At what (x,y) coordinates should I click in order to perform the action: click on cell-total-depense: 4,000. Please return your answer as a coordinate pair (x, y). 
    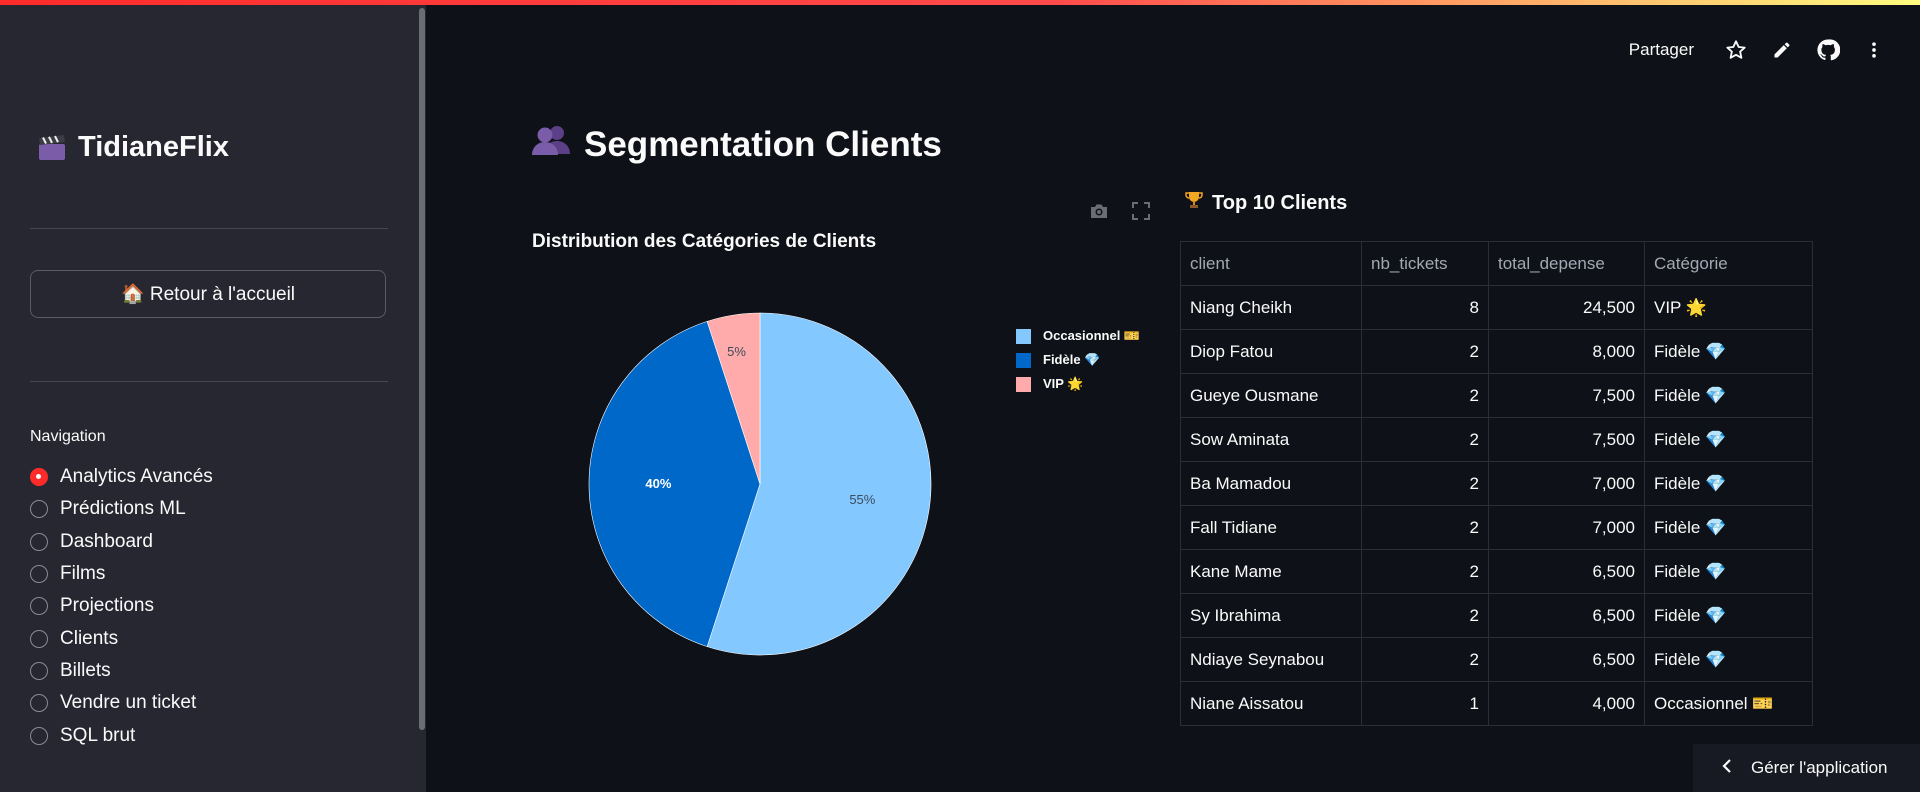
    Looking at the image, I should click on (1566, 703).